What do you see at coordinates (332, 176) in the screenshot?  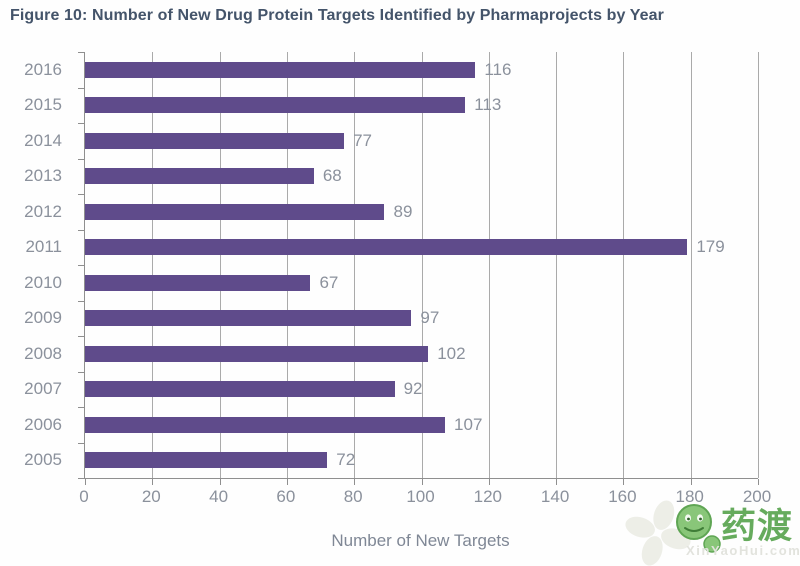 I see `bar-value-label: 68` at bounding box center [332, 176].